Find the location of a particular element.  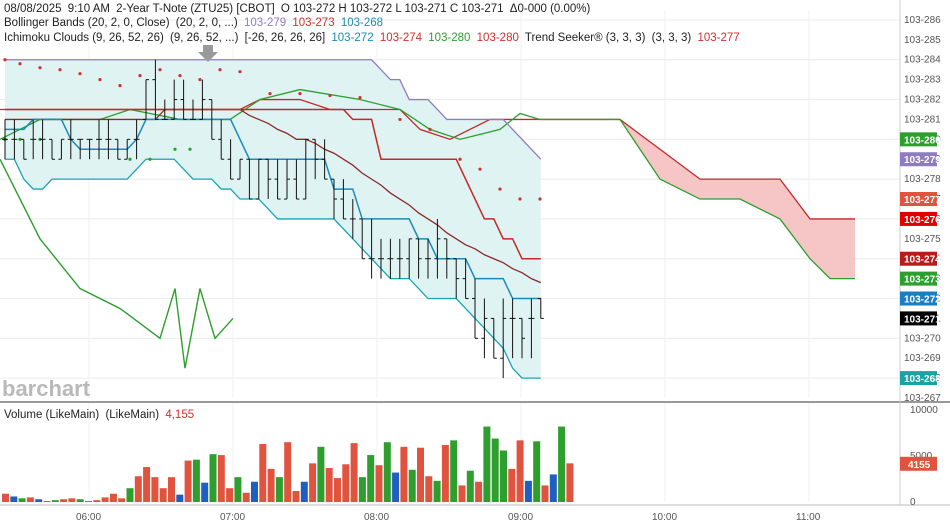

ichimoku-value-4: 103-280 is located at coordinates (497, 38).